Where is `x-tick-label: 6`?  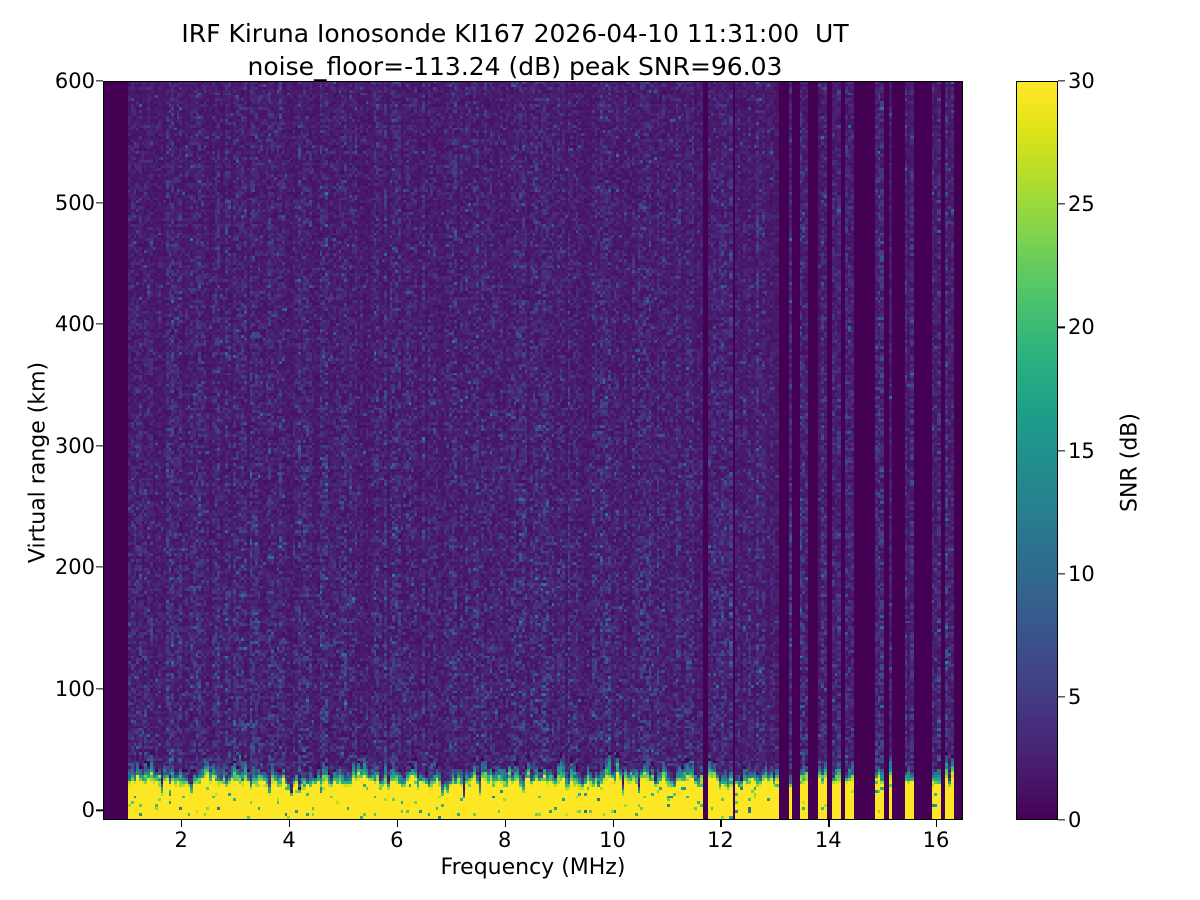
x-tick-label: 6 is located at coordinates (397, 840).